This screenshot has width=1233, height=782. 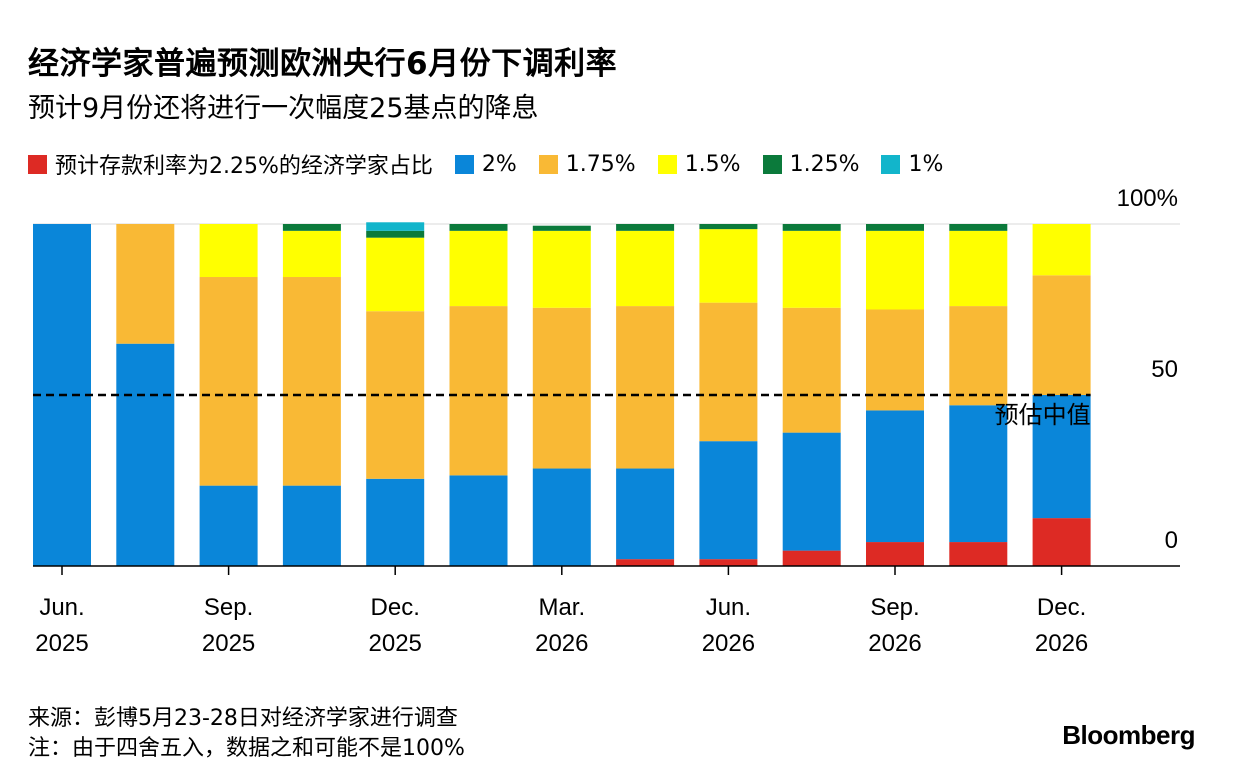 I want to click on x-tick-label-year-0: 2025, so click(x=61, y=643).